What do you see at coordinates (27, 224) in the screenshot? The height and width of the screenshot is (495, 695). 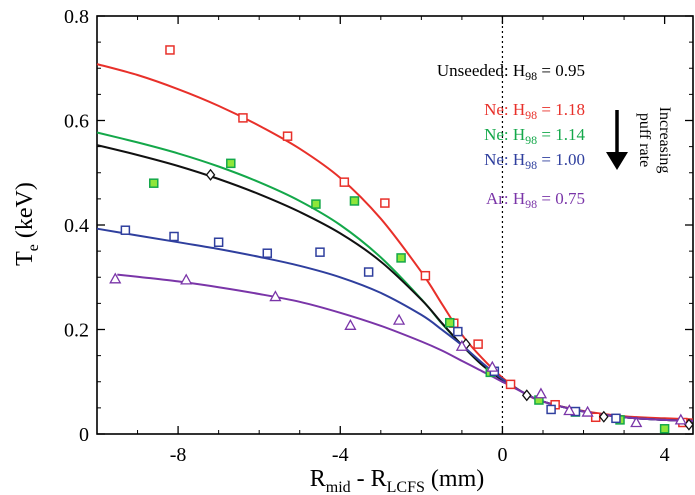 I see `y-axis-label: Te (keV)` at bounding box center [27, 224].